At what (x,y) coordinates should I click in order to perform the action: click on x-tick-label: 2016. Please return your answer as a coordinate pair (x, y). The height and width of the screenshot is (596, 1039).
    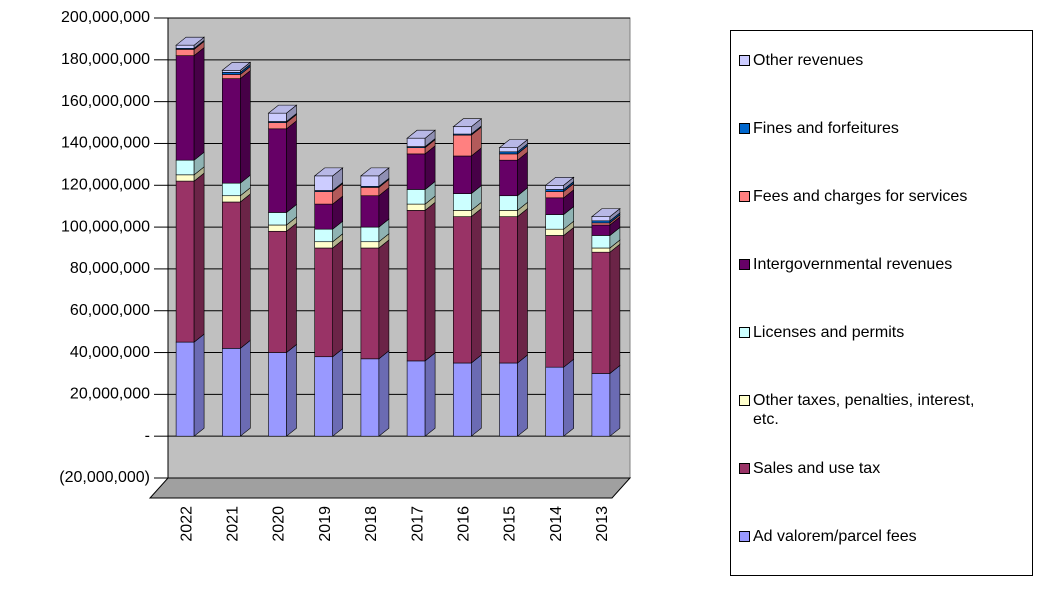
    Looking at the image, I should click on (464, 524).